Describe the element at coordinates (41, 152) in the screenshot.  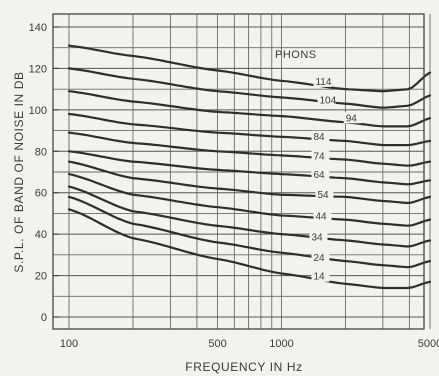
I see `y-tick-label: 80` at that location.